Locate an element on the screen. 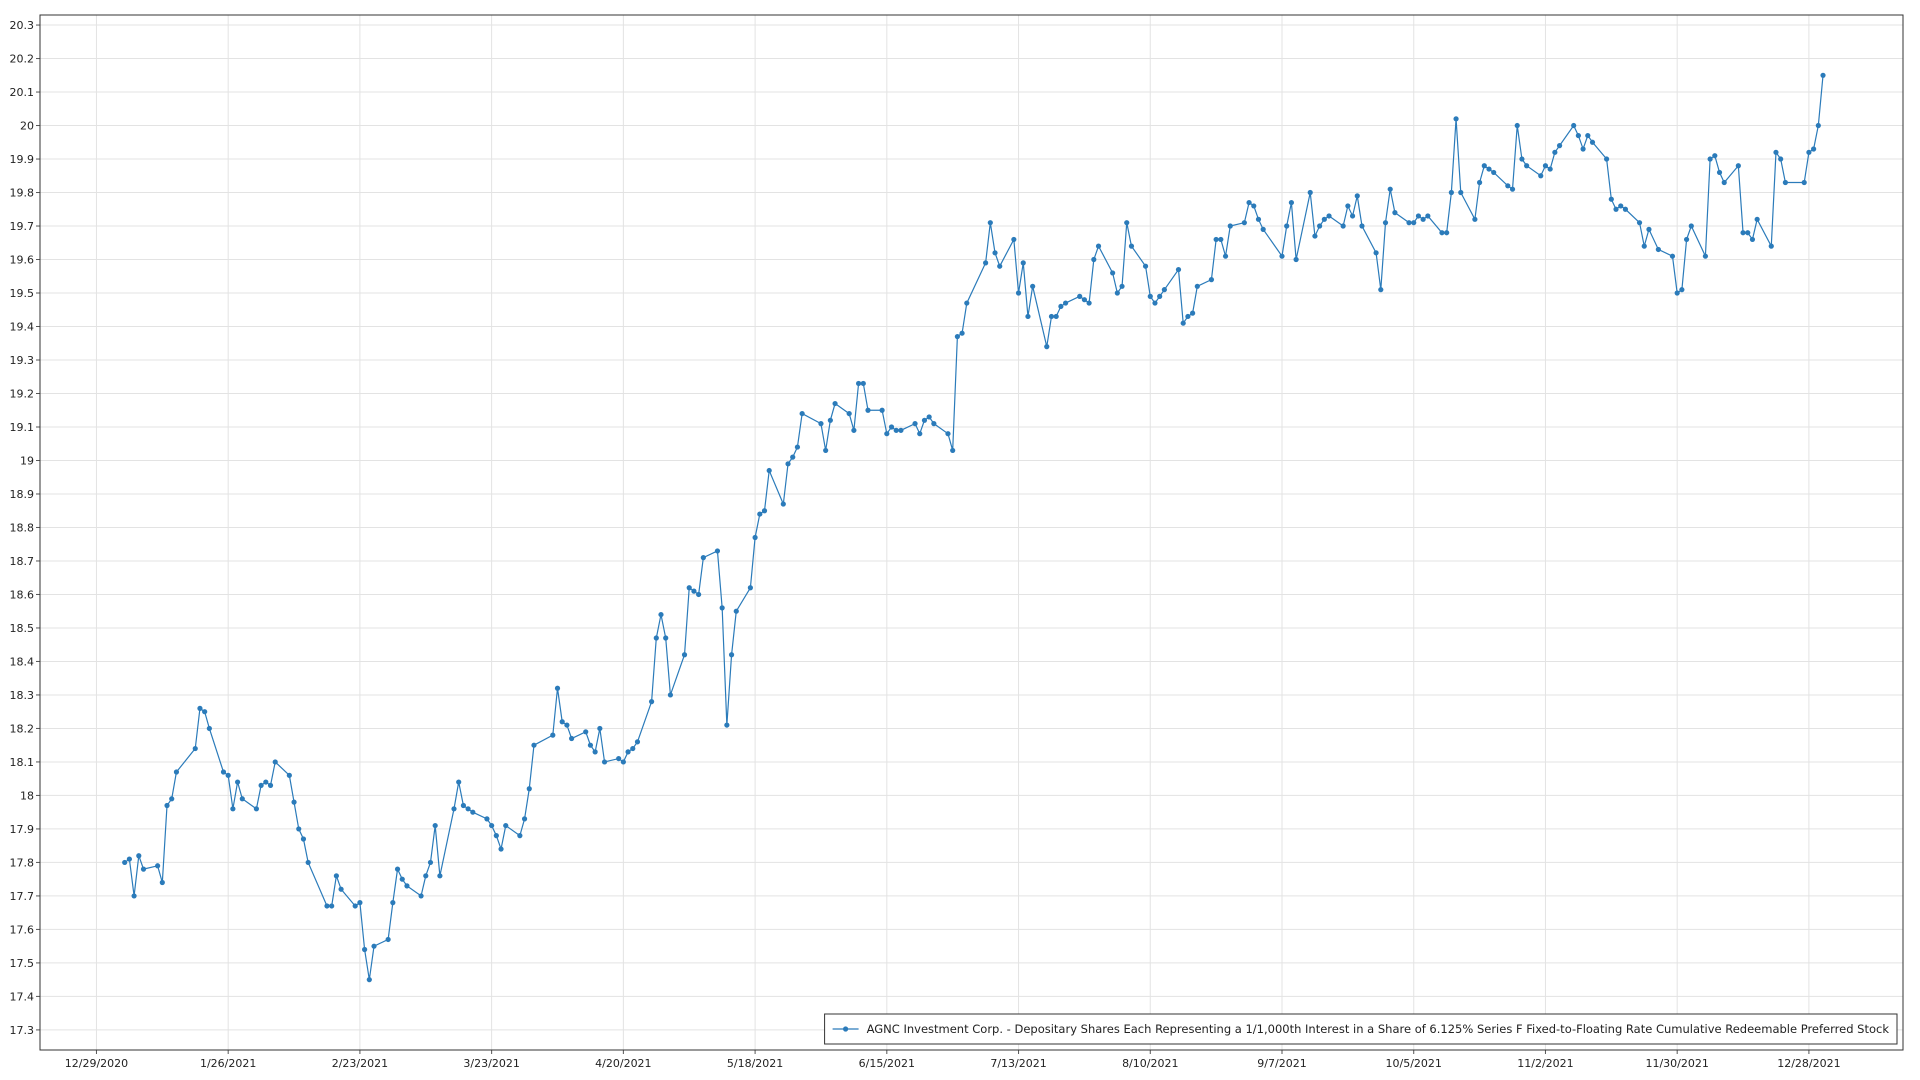  x-tick-label: 10/5/2021 is located at coordinates (1414, 1063).